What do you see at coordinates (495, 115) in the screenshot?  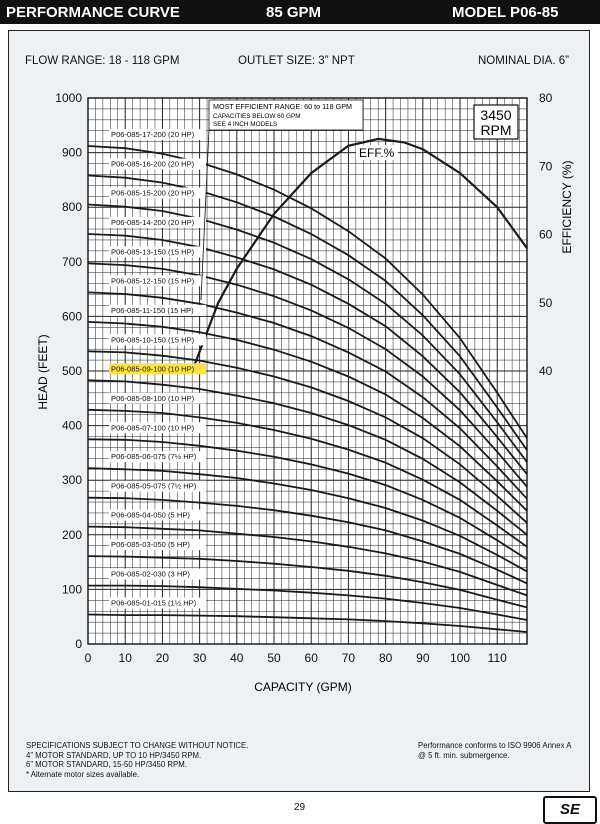 I see `rpm-value: 3450` at bounding box center [495, 115].